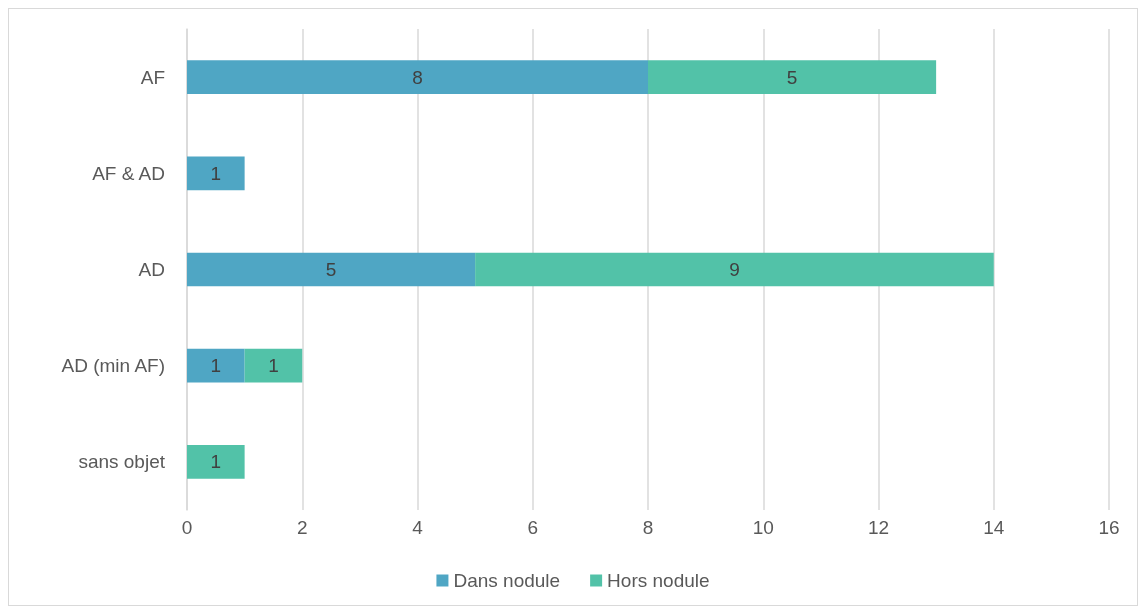  Describe the element at coordinates (994, 527) in the screenshot. I see `x-tick-label: 14` at that location.